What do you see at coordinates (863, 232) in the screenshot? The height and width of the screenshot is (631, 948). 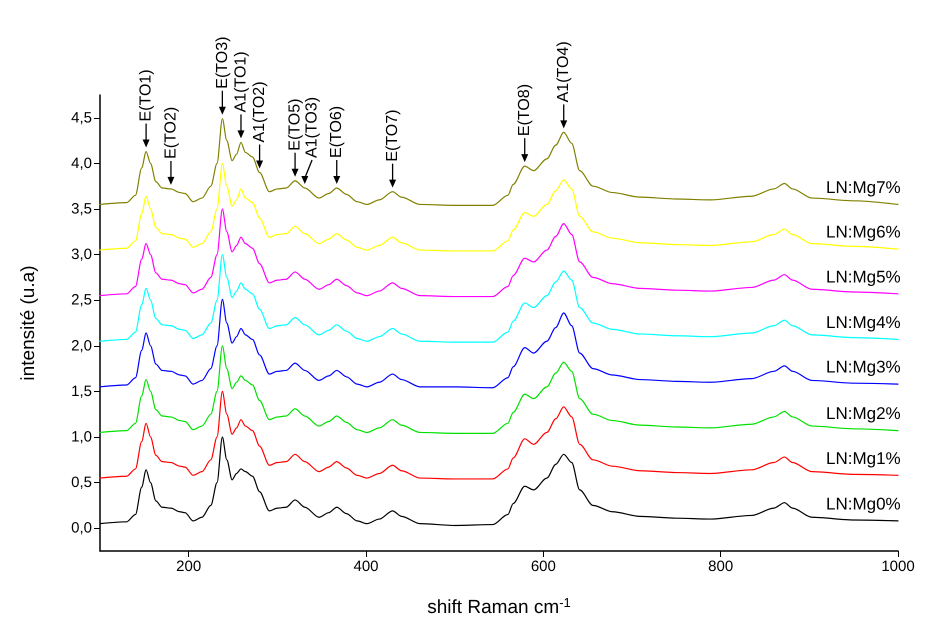 I see `series-label: LN:Mg6%` at bounding box center [863, 232].